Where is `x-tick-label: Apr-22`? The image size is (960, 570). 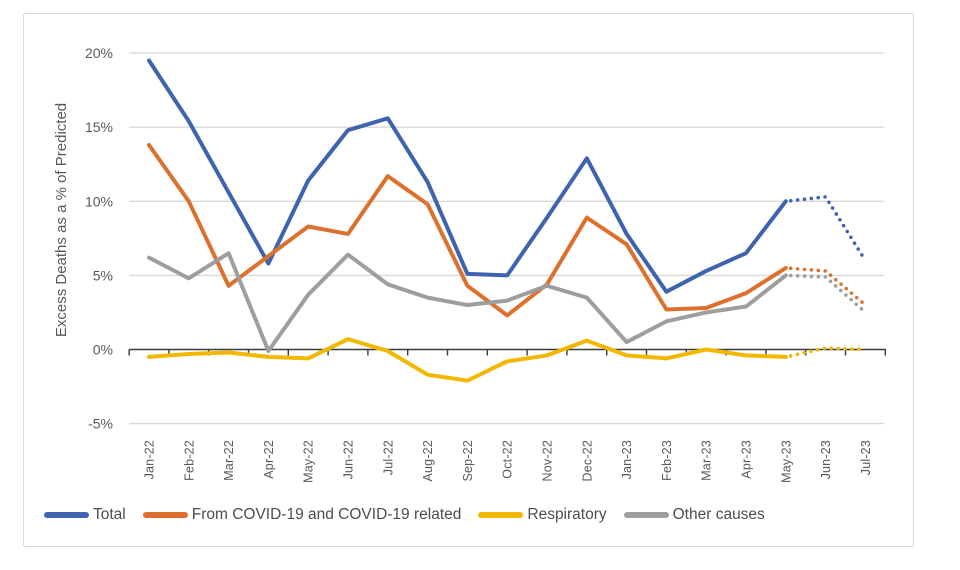 x-tick-label: Apr-22 is located at coordinates (269, 459).